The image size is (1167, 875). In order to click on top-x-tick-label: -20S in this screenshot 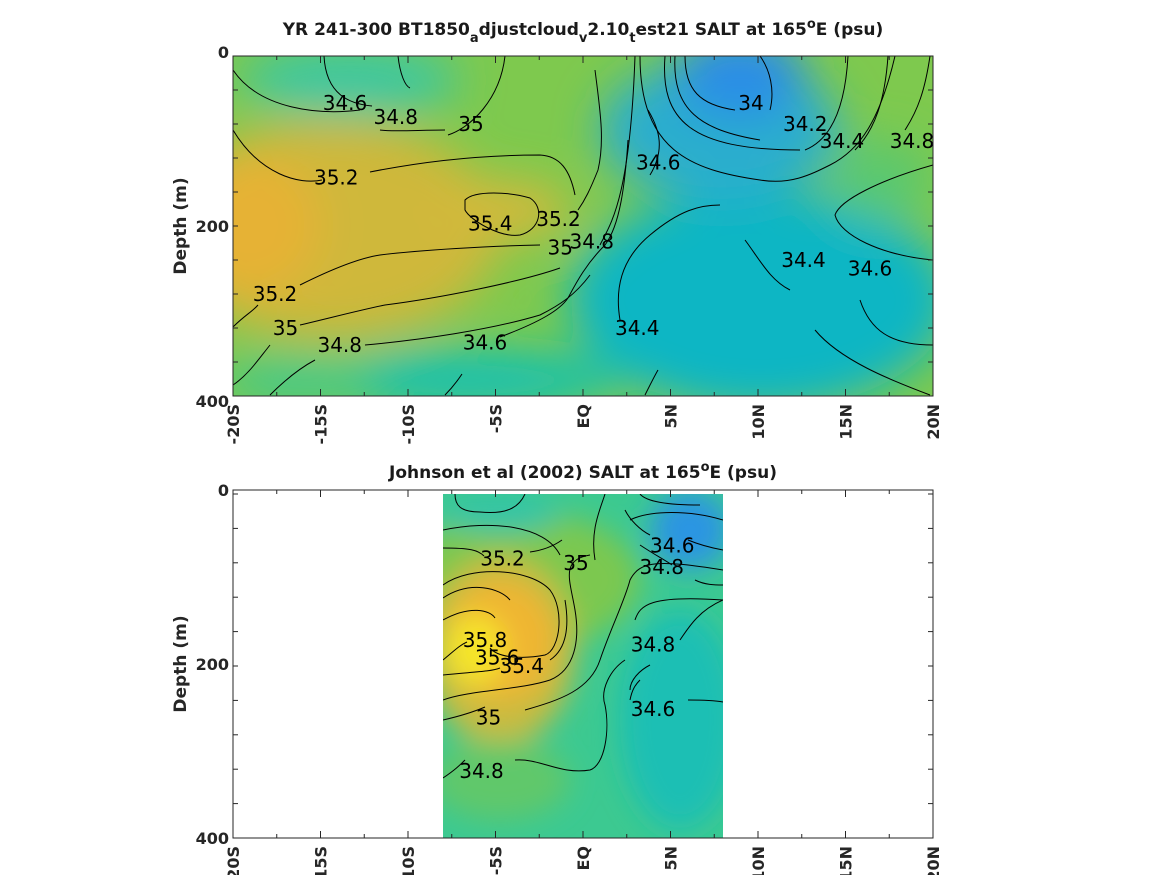, I will do `click(233, 424)`.